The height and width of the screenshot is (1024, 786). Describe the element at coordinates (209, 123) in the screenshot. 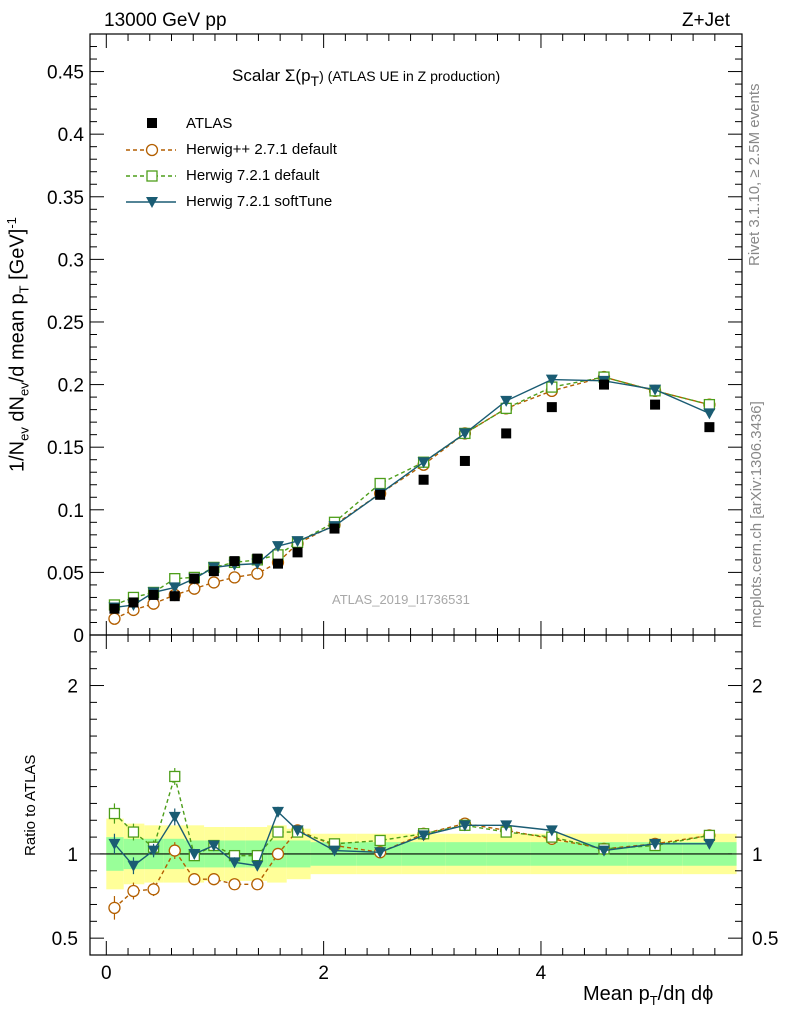

I see `legend-label-atlas: ATLAS` at that location.